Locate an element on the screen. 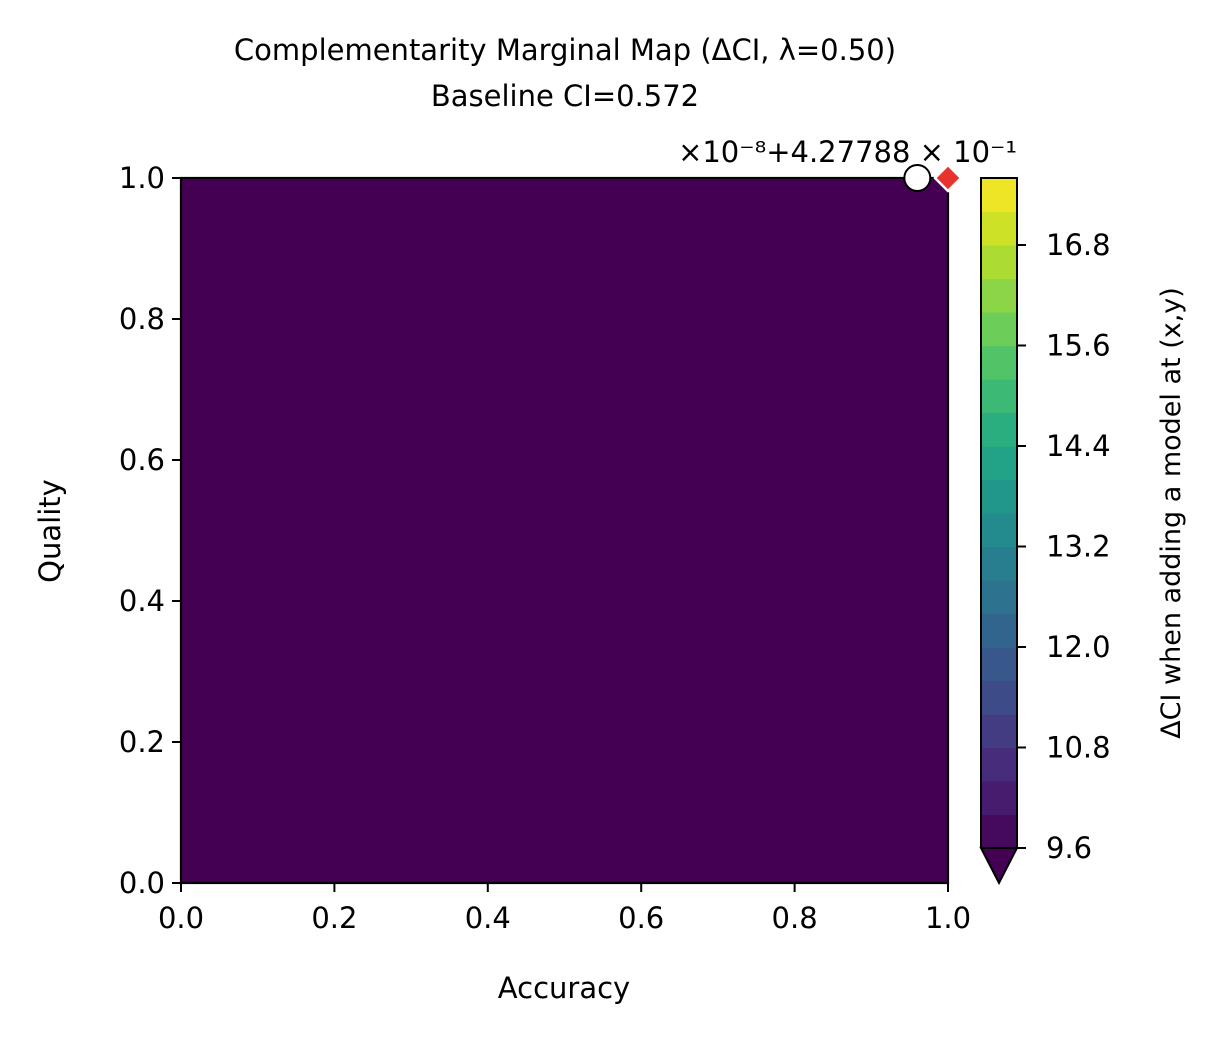 Image resolution: width=1221 pixels, height=1039 pixels. x-tick-label: 0.8 is located at coordinates (795, 918).